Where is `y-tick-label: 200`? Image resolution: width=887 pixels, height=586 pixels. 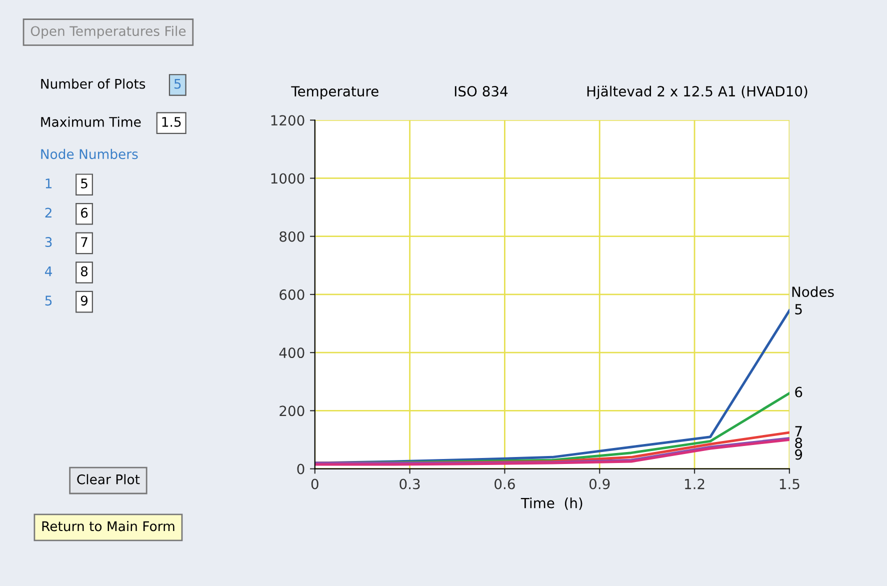
y-tick-label: 200 is located at coordinates (292, 411).